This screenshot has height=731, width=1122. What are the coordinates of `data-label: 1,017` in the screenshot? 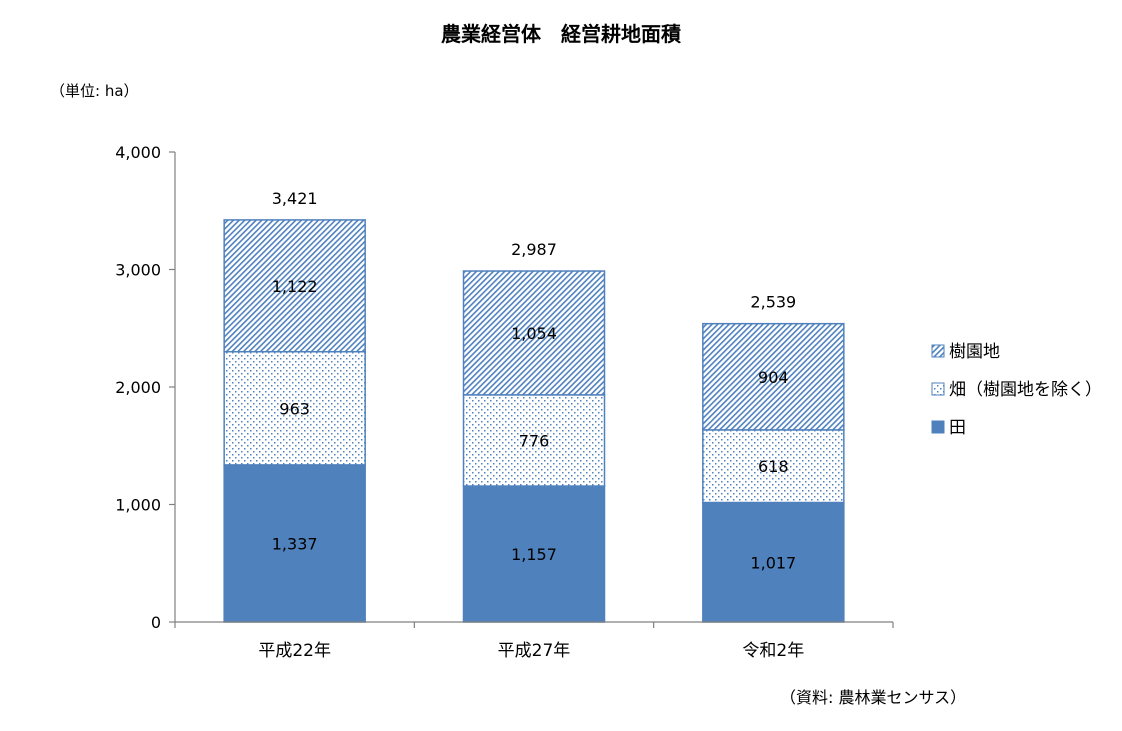 It's located at (773, 562).